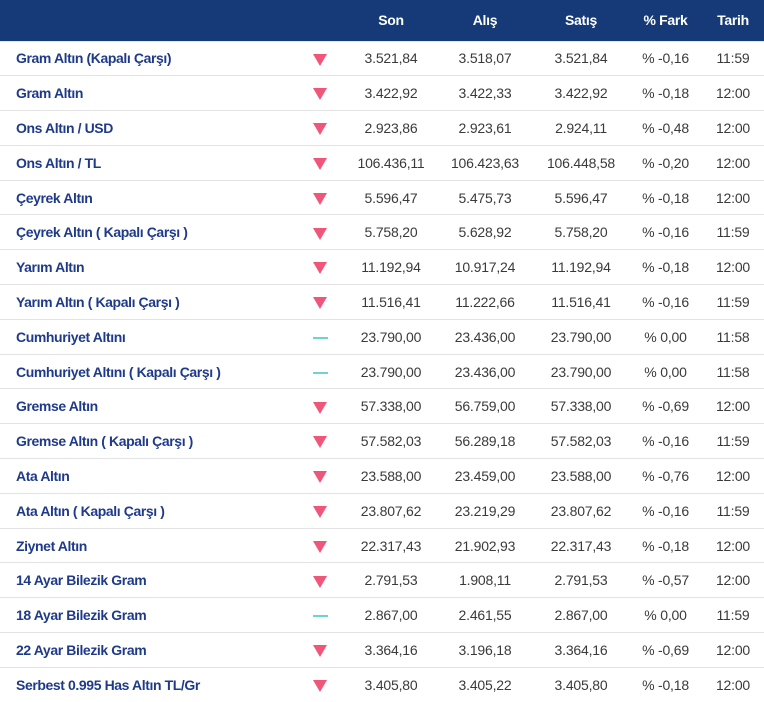 The height and width of the screenshot is (702, 764). I want to click on alis-value: 2.923,61, so click(485, 127).